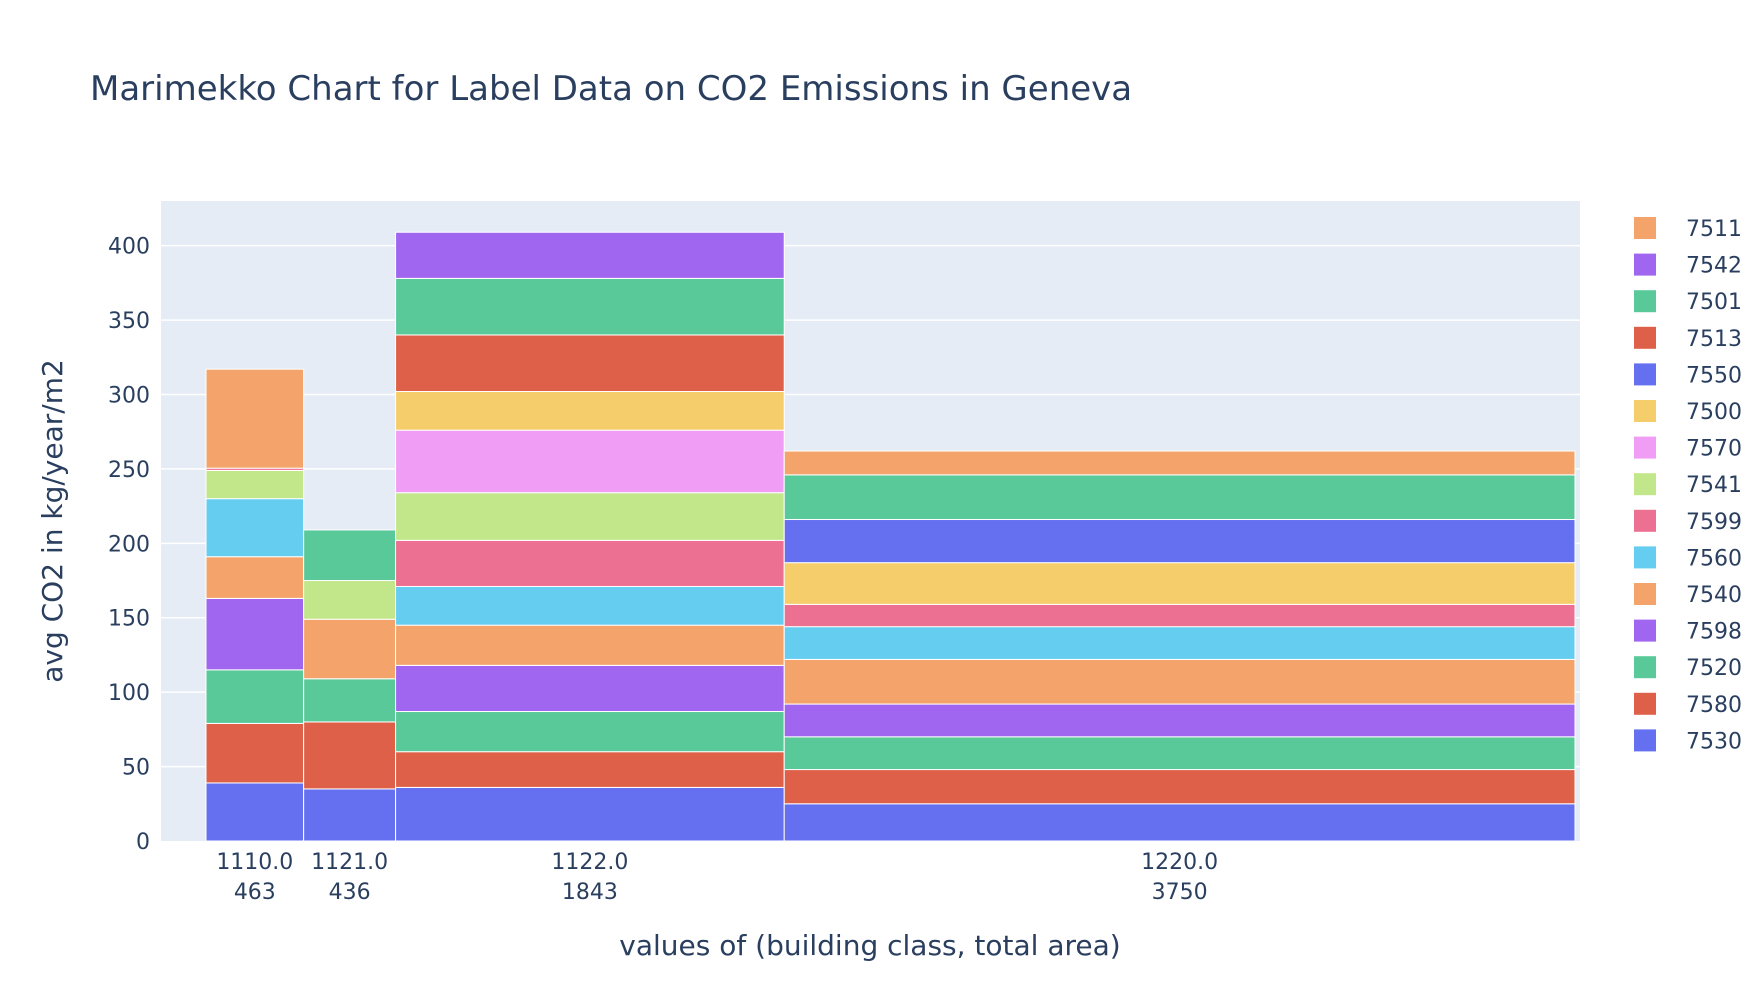 The image size is (1744, 988). I want to click on legend-label-7541: 7541, so click(1714, 485).